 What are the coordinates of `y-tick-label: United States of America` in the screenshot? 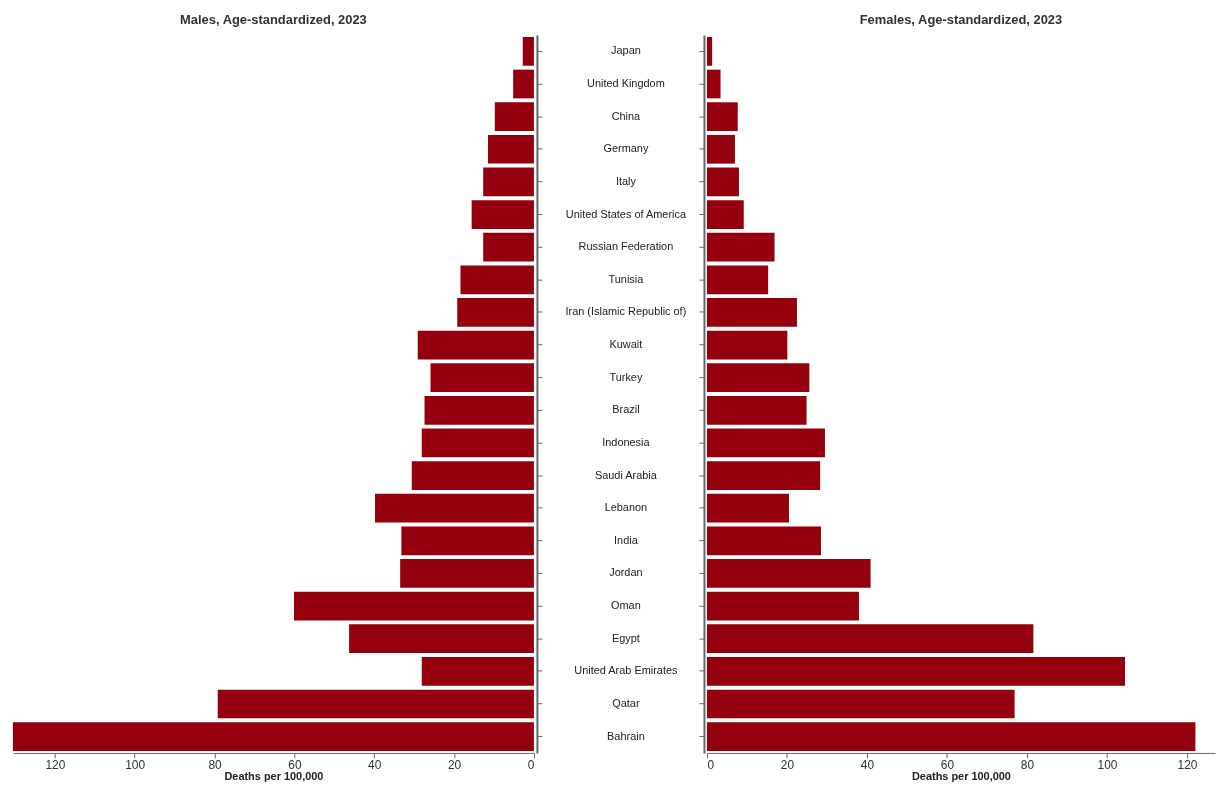 It's located at (626, 213).